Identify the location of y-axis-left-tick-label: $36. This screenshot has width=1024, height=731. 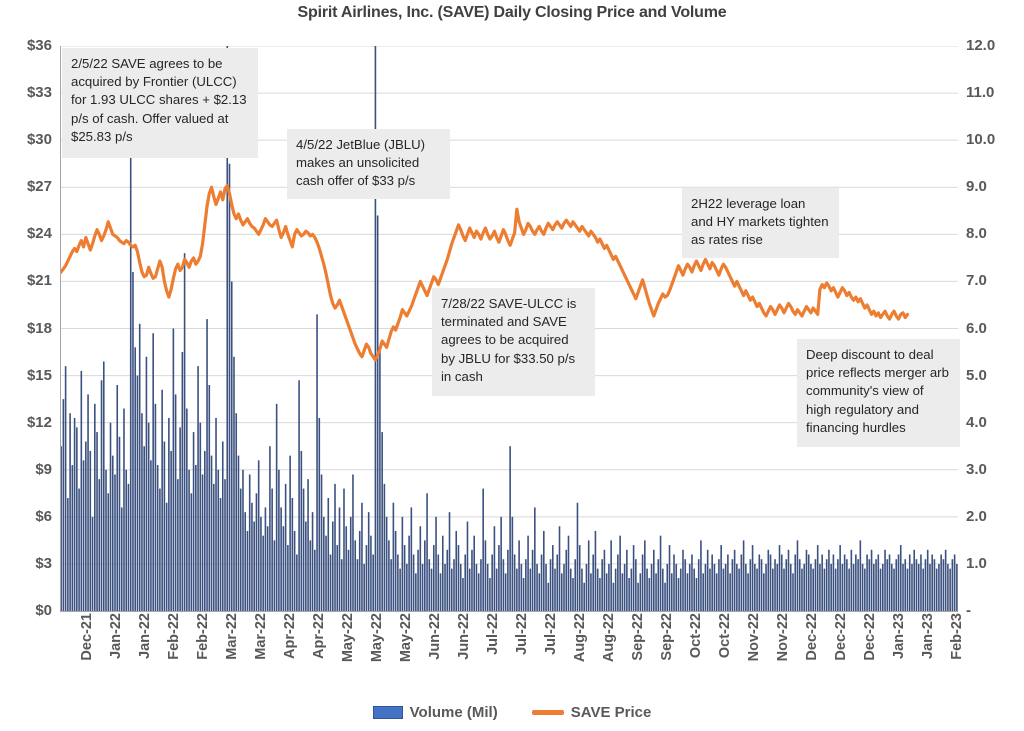
(39, 45).